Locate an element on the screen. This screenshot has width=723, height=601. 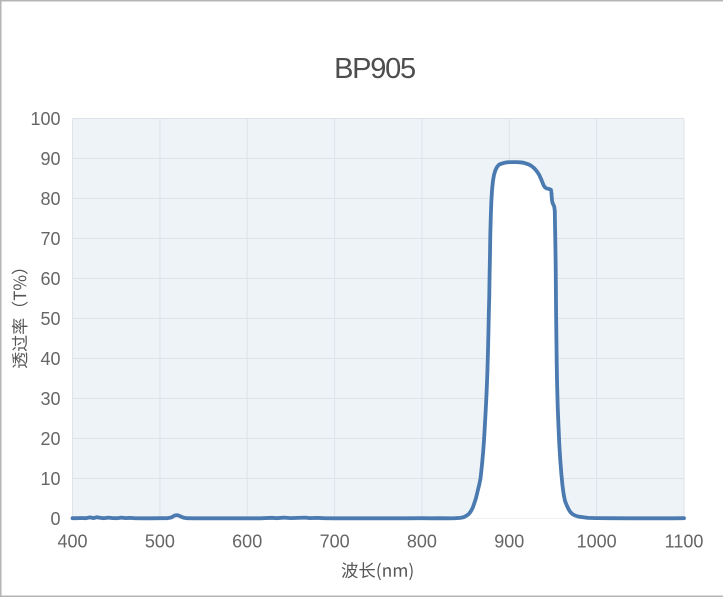
svg-text: 500 is located at coordinates (160, 542).